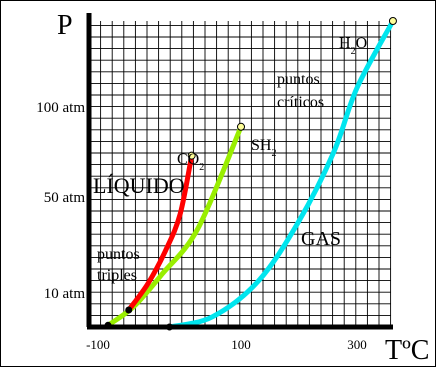  Describe the element at coordinates (263, 148) in the screenshot. I see `series-label-sh2: SH2` at that location.